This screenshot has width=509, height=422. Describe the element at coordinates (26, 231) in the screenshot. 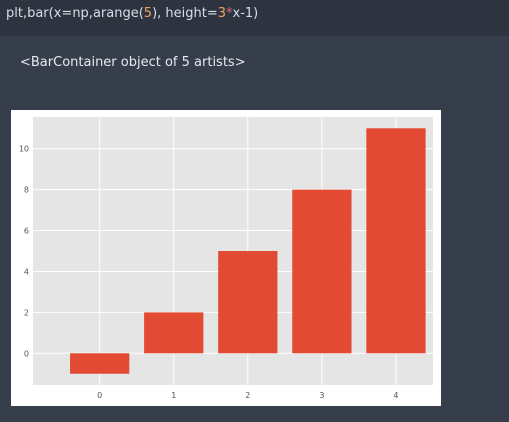

I see `y-tick-label: 6` at that location.